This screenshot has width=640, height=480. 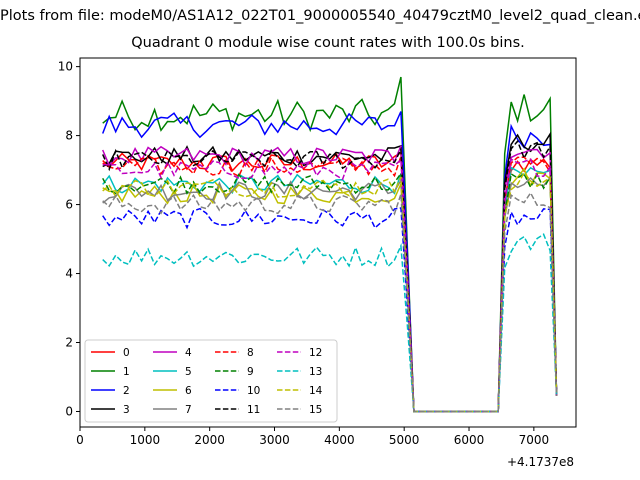 What do you see at coordinates (80, 440) in the screenshot?
I see `x-tick-label: 0` at bounding box center [80, 440].